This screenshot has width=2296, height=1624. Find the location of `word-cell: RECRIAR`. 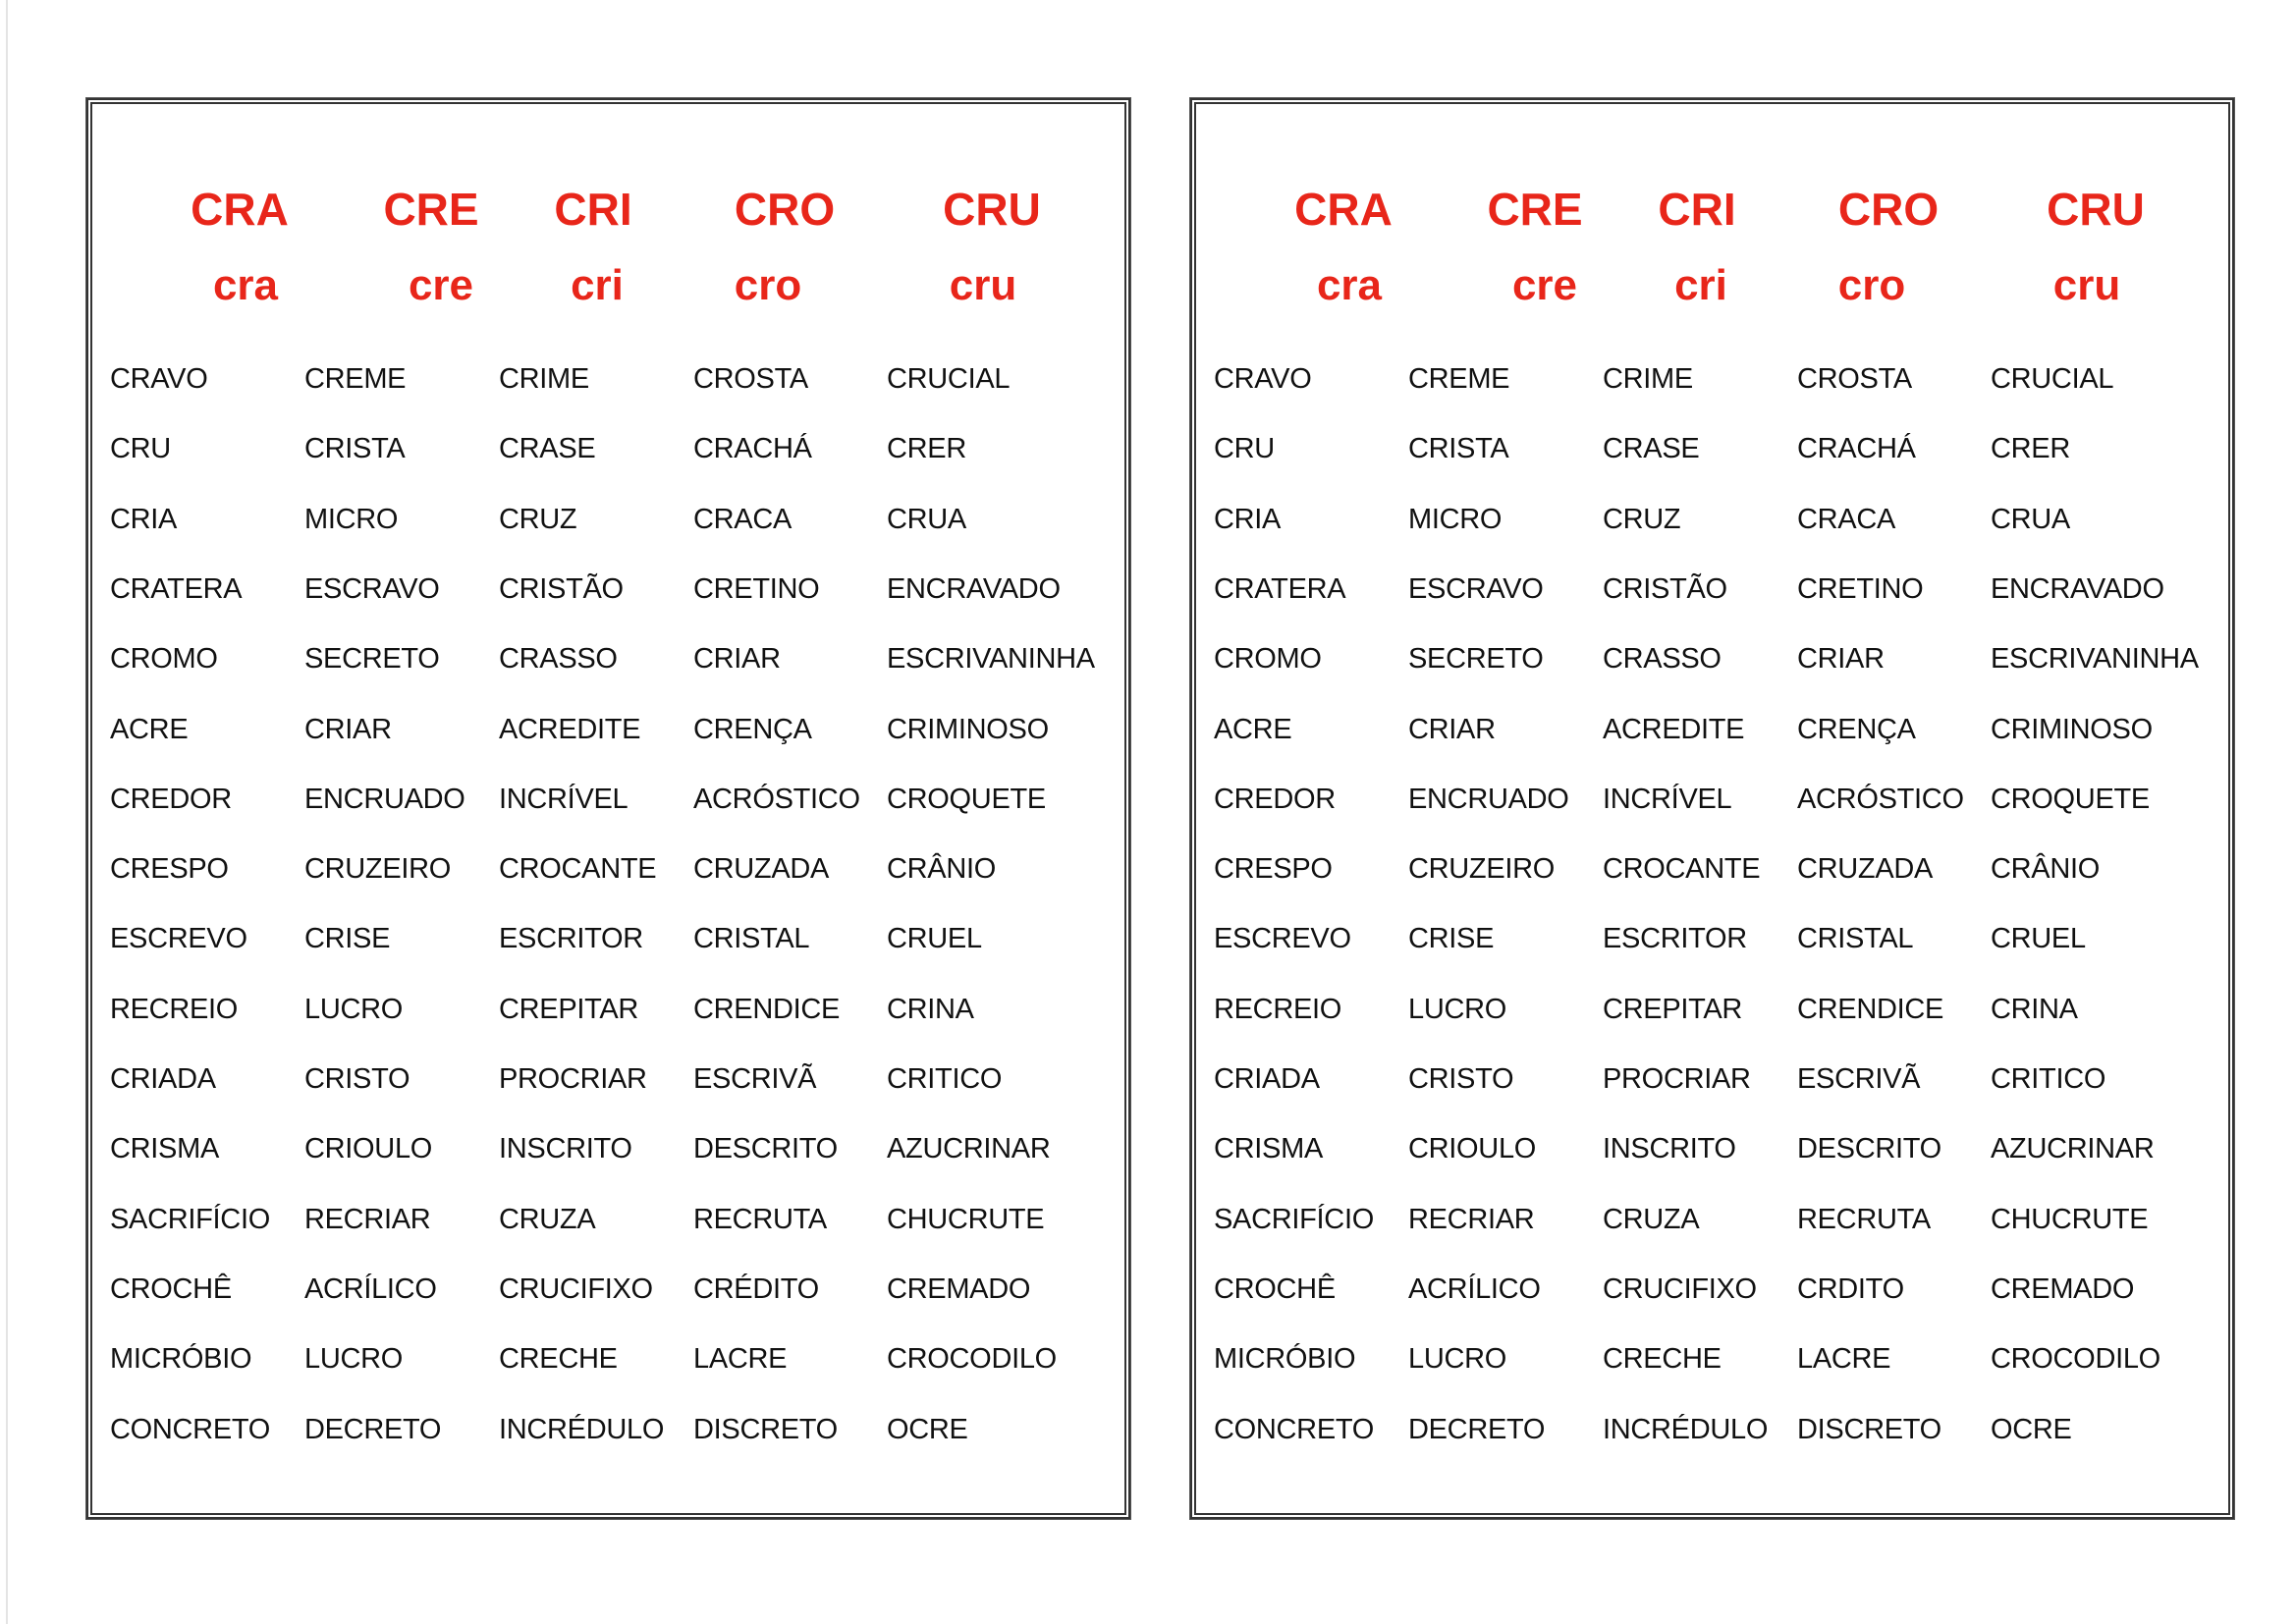

word-cell: RECRIAR is located at coordinates (1471, 1219).